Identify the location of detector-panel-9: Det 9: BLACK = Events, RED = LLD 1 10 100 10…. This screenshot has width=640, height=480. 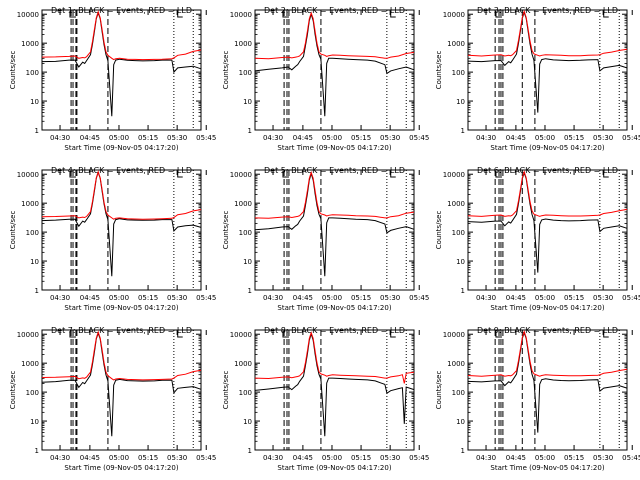
(537, 399).